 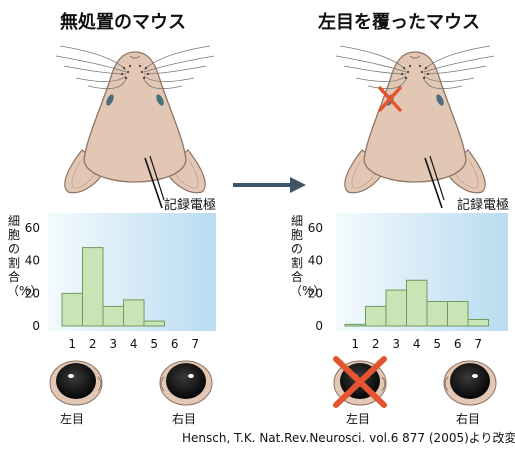 I want to click on histogram-occluded: 0 20 40 60 1 2 3 4 5 6 7, so click(x=408, y=282).